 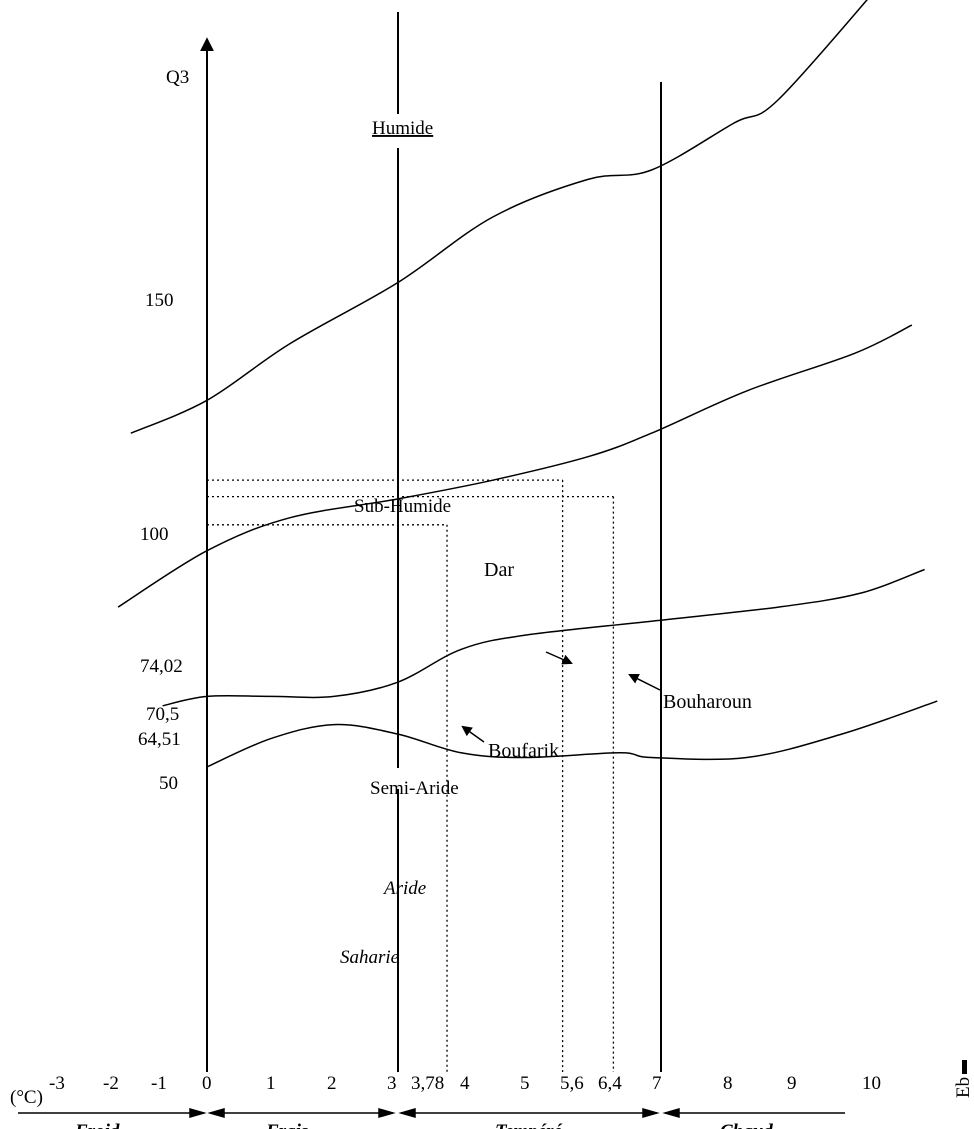 What do you see at coordinates (97, 1125) in the screenshot?
I see `band-froid: Froid` at bounding box center [97, 1125].